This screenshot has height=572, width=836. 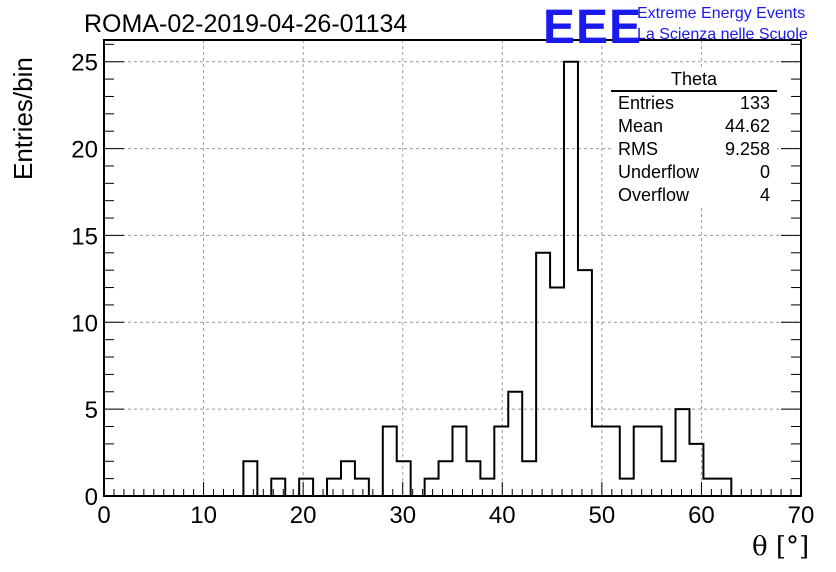 I want to click on y-tick-label: 10, so click(x=84, y=323).